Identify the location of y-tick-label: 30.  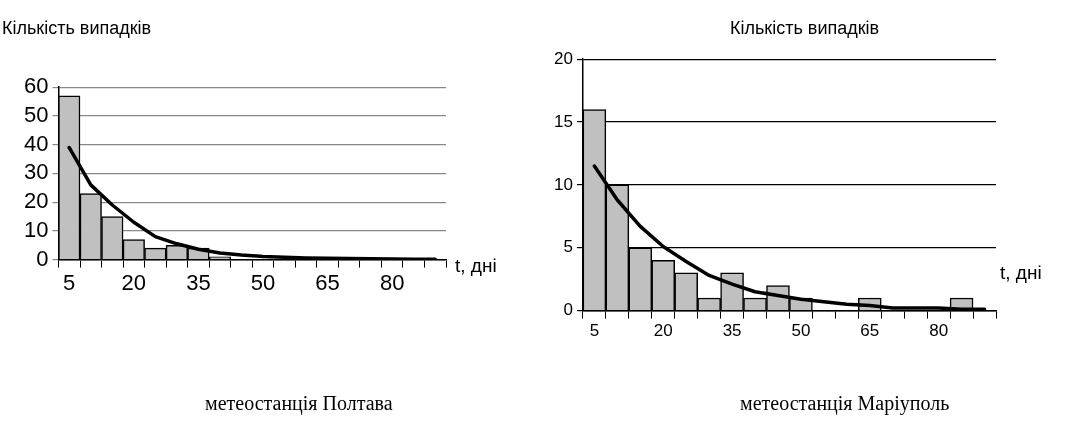
(36, 172).